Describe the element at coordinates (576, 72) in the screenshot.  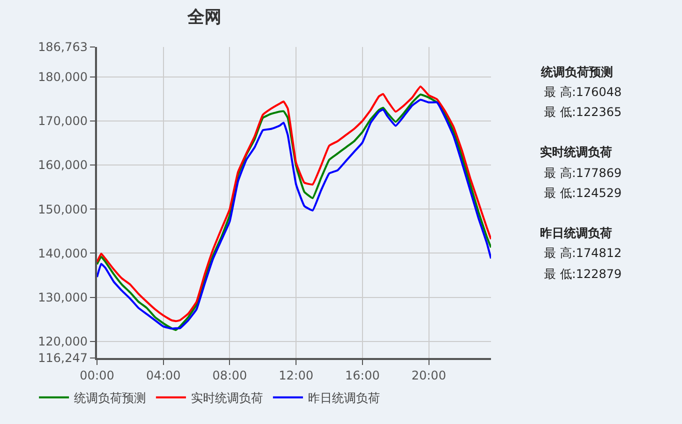
I see `text: 统调负荷预测` at that location.